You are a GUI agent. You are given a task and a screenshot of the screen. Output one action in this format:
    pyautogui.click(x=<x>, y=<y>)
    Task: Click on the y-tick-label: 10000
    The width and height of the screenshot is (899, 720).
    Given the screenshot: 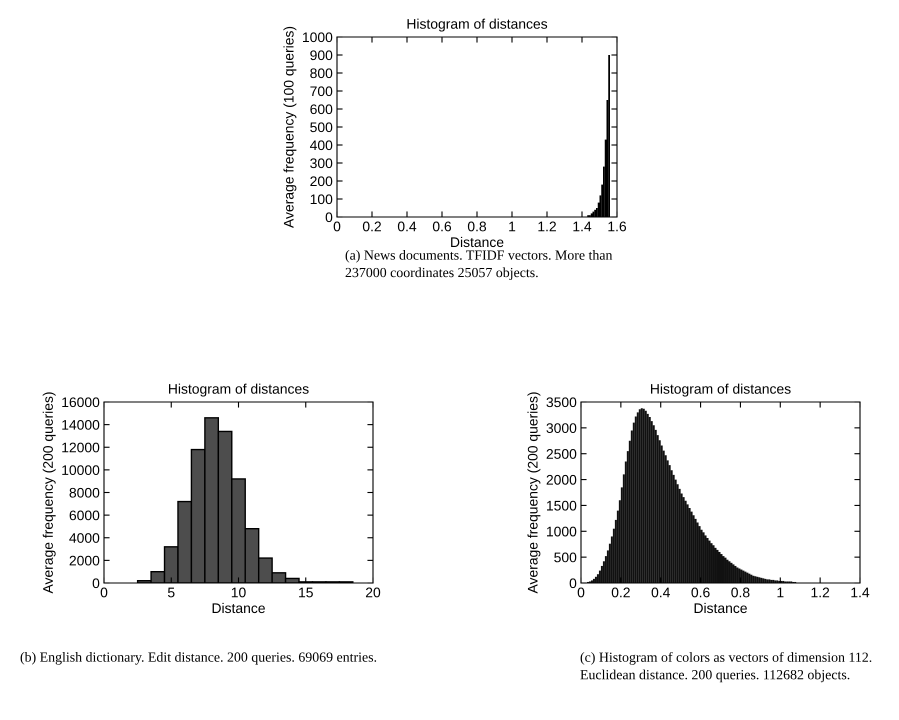 What is the action you would take?
    pyautogui.click(x=81, y=470)
    